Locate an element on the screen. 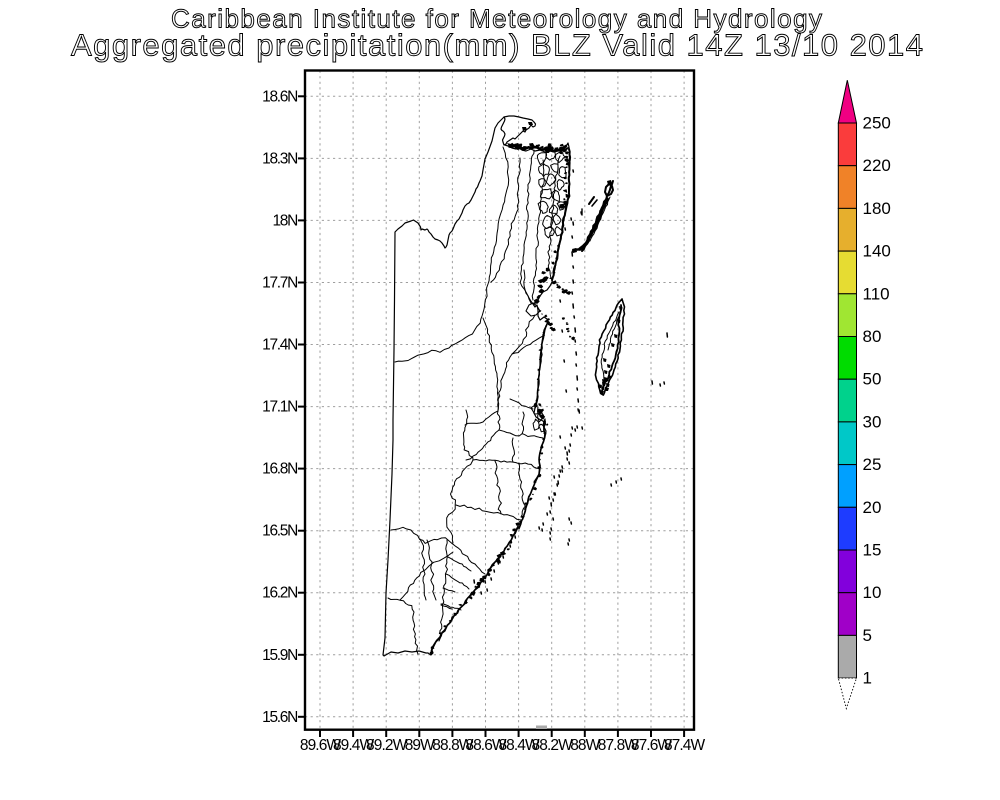  svg-text: 89.6W is located at coordinates (321, 745).